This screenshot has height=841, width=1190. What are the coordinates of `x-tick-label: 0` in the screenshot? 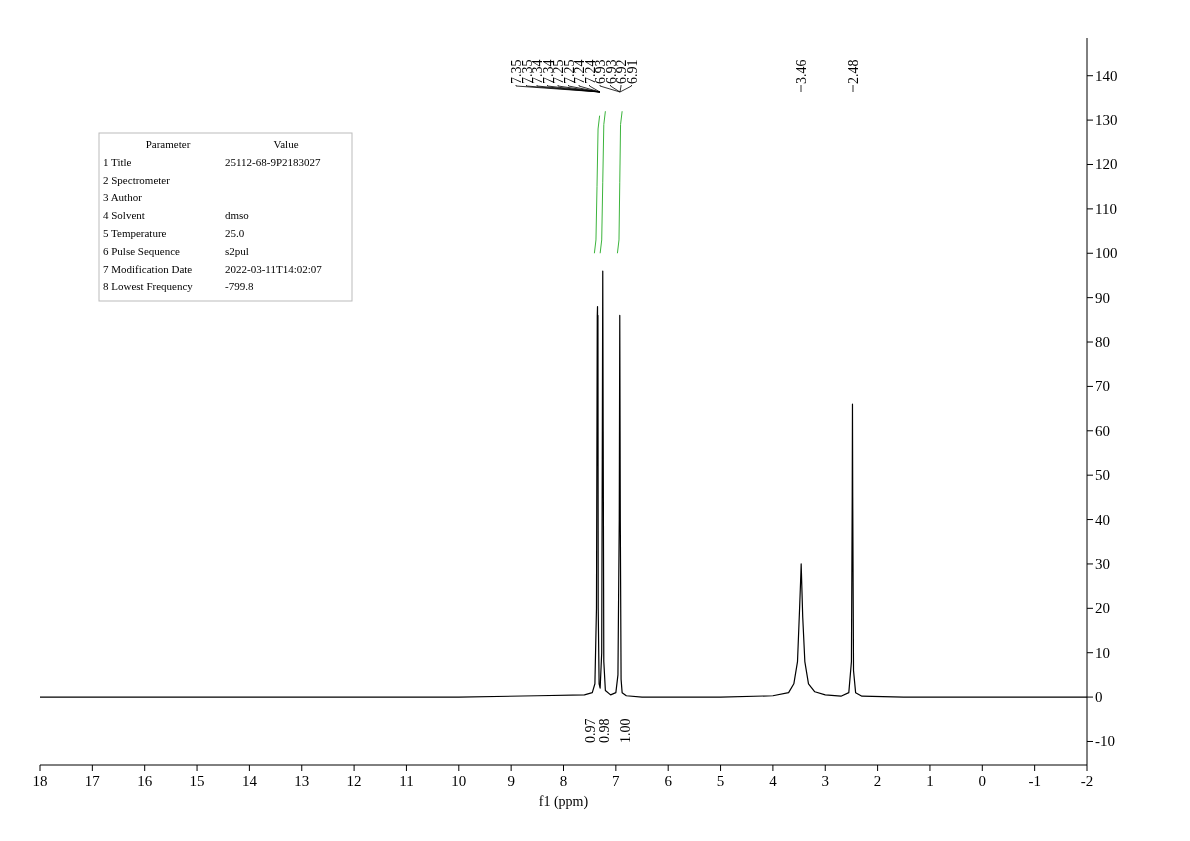 It's located at (982, 781).